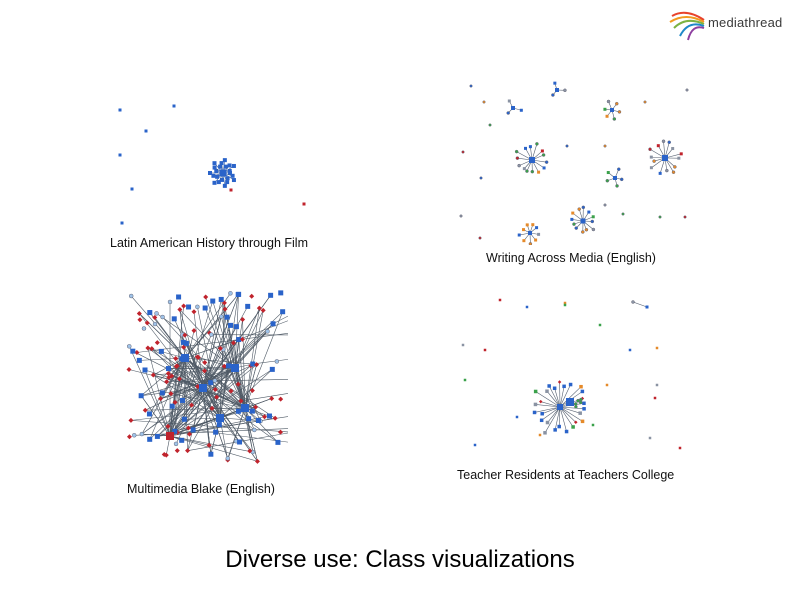 The height and width of the screenshot is (600, 800). I want to click on mediathread-logo: mediathread, so click(729, 24).